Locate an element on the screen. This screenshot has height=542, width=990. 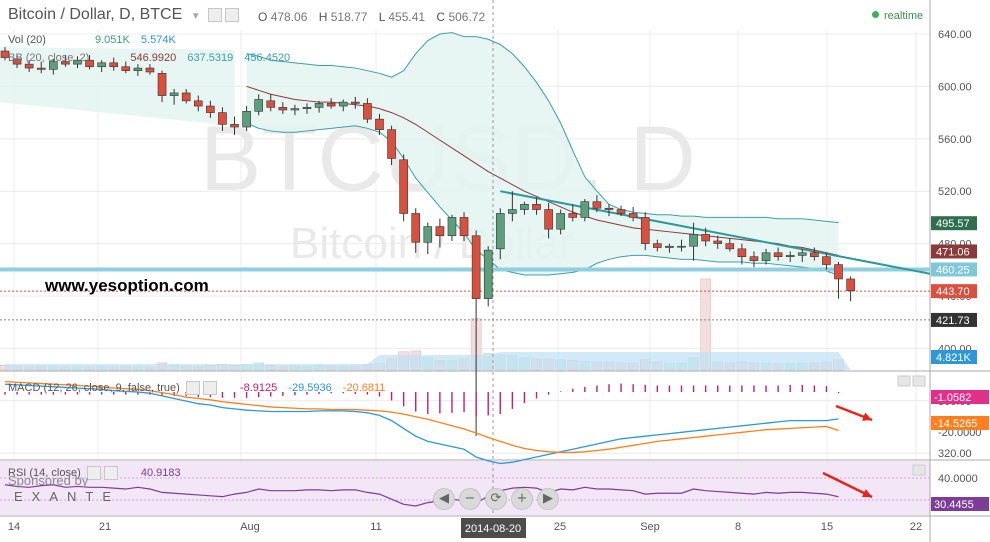
live-dot-icon is located at coordinates (875, 14).